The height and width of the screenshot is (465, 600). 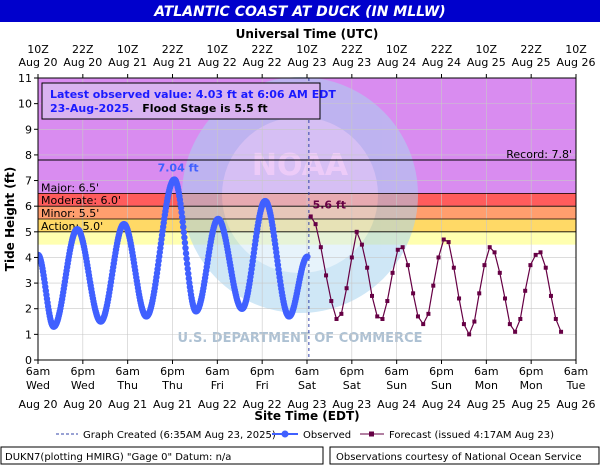 I want to click on stage-label-action: Action: 5.0', so click(x=72, y=226).